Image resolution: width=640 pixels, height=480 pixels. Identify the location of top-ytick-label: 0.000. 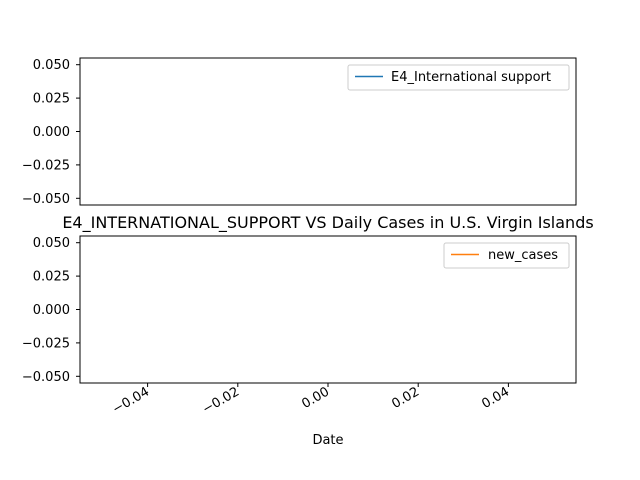
(51, 132).